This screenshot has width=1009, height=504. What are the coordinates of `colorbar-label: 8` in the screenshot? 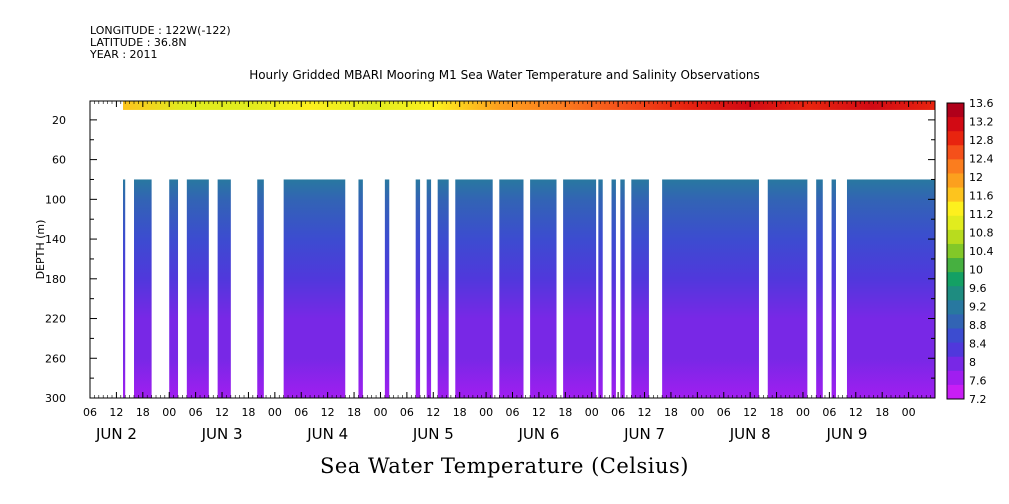 It's located at (972, 362).